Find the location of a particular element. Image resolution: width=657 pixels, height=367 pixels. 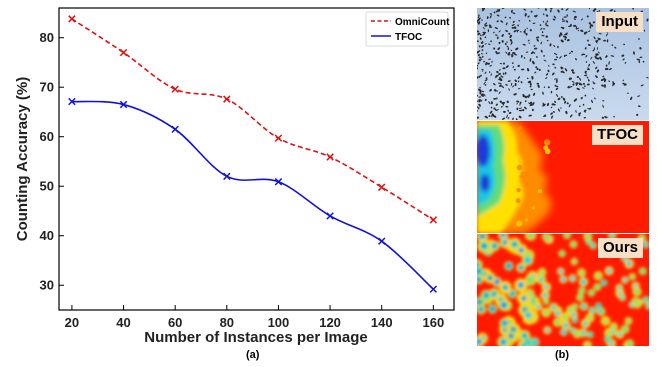

y-tick-label: 80 is located at coordinates (47, 37).